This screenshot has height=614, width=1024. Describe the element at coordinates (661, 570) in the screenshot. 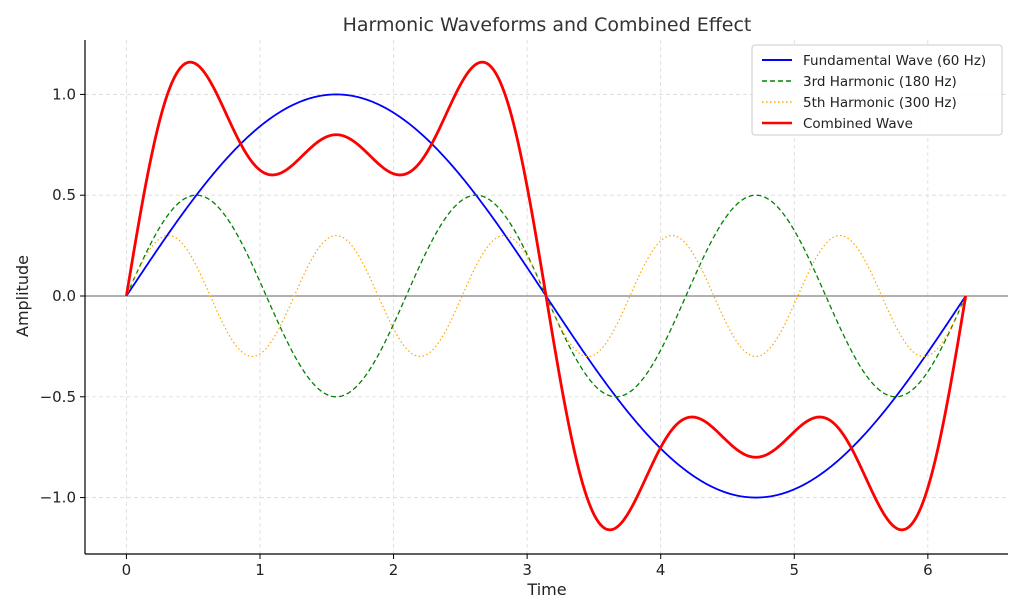

I see `x-tick-label: 4` at that location.